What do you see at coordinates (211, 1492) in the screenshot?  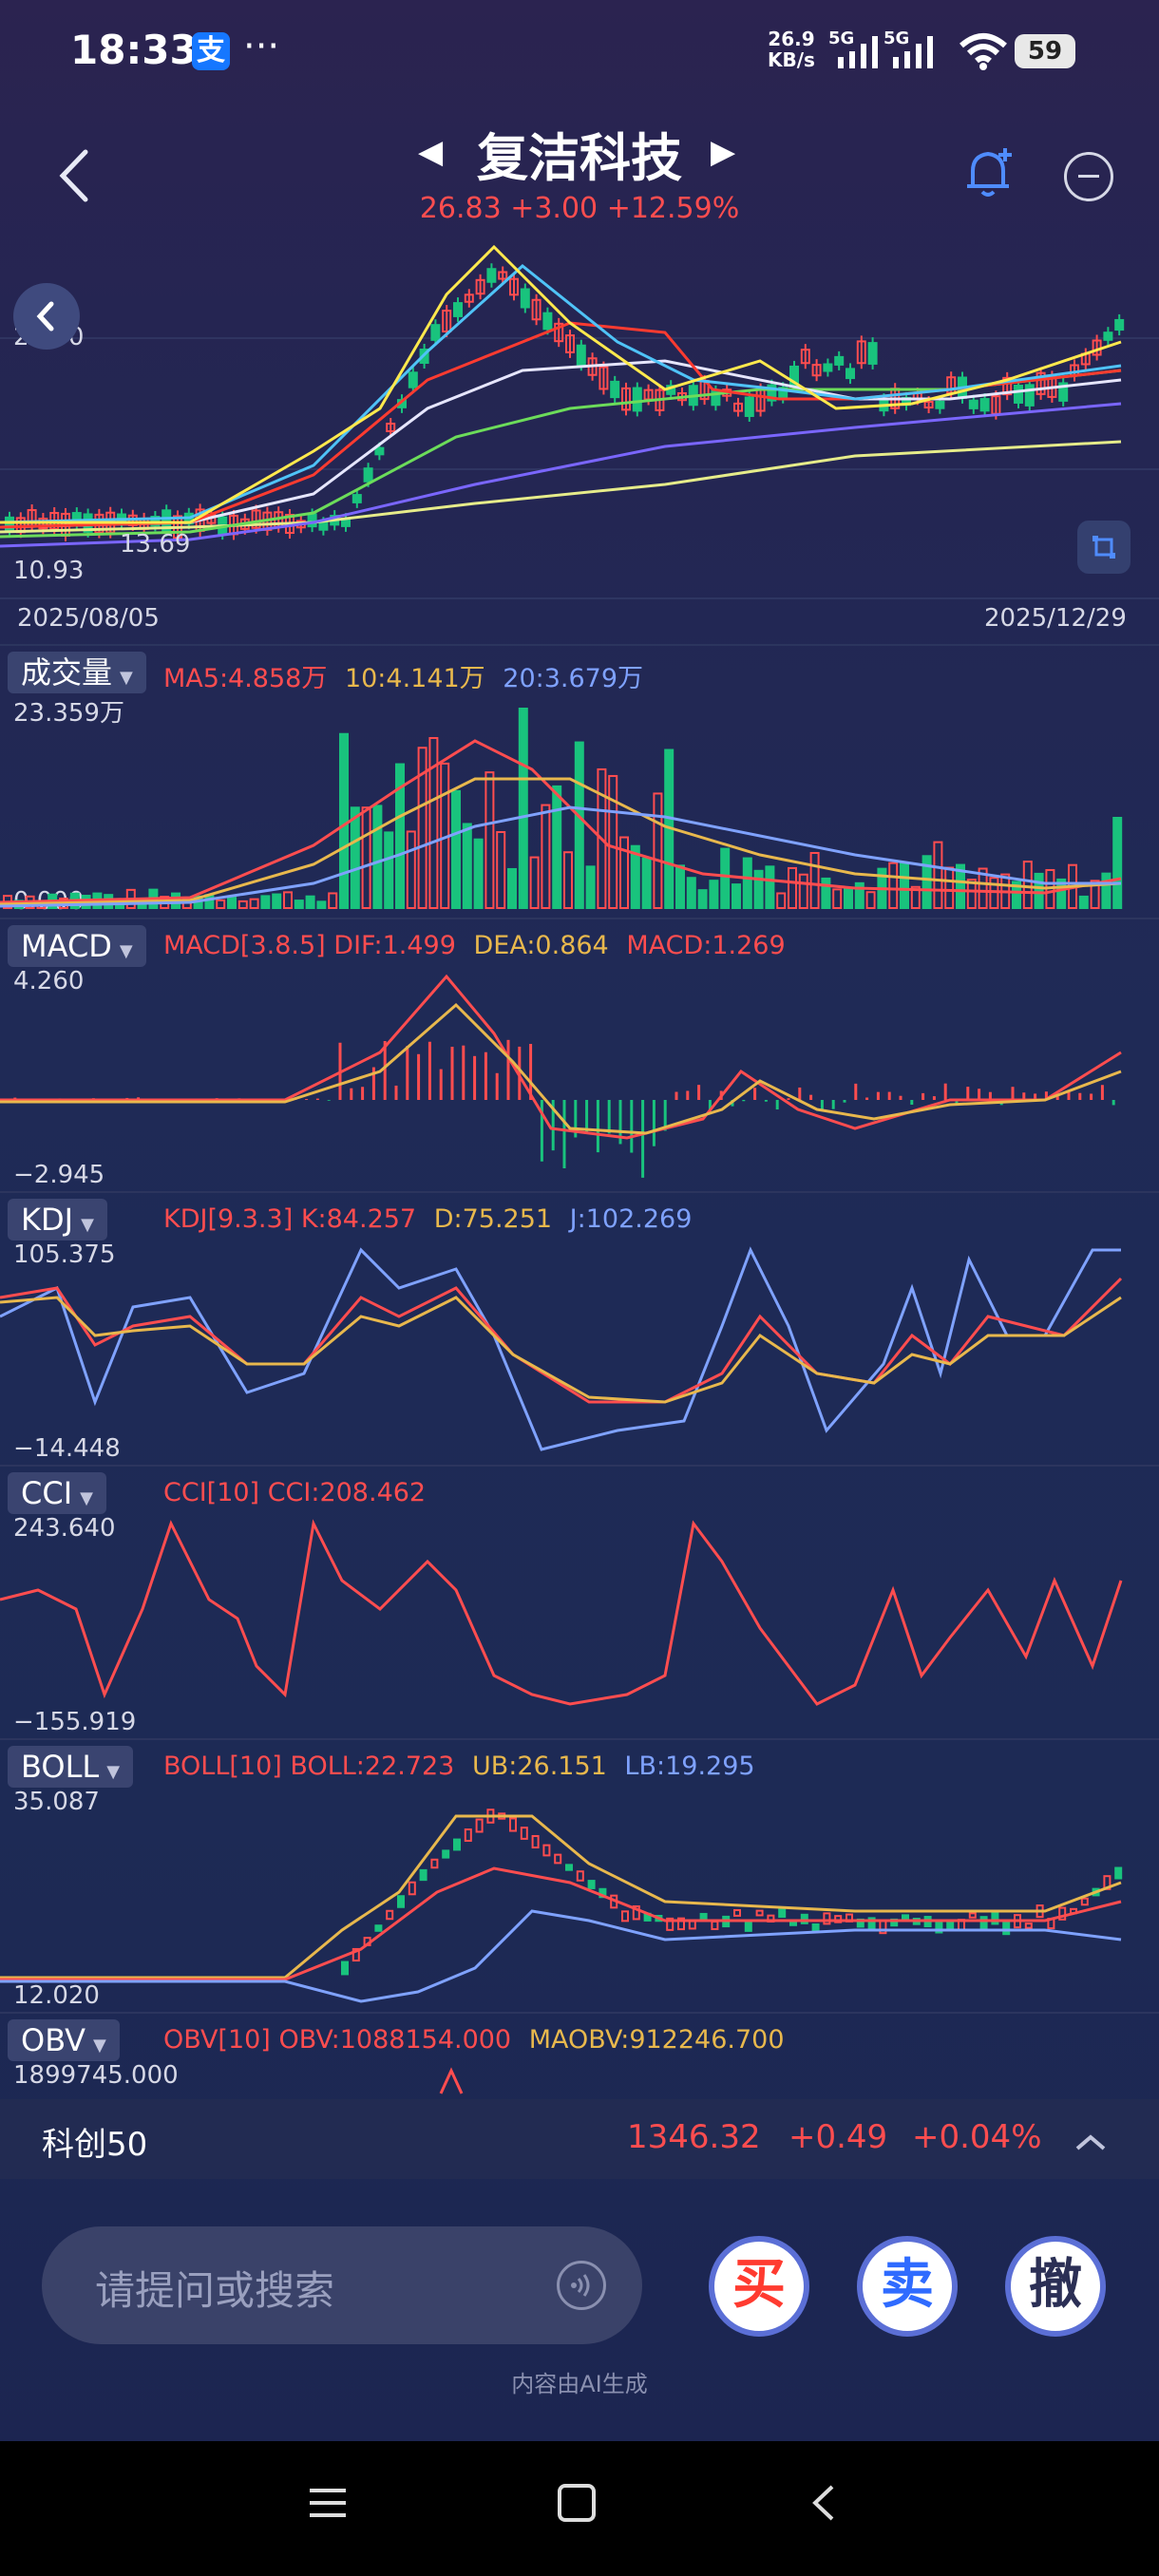 I see `cci-name: CCI[10]` at bounding box center [211, 1492].